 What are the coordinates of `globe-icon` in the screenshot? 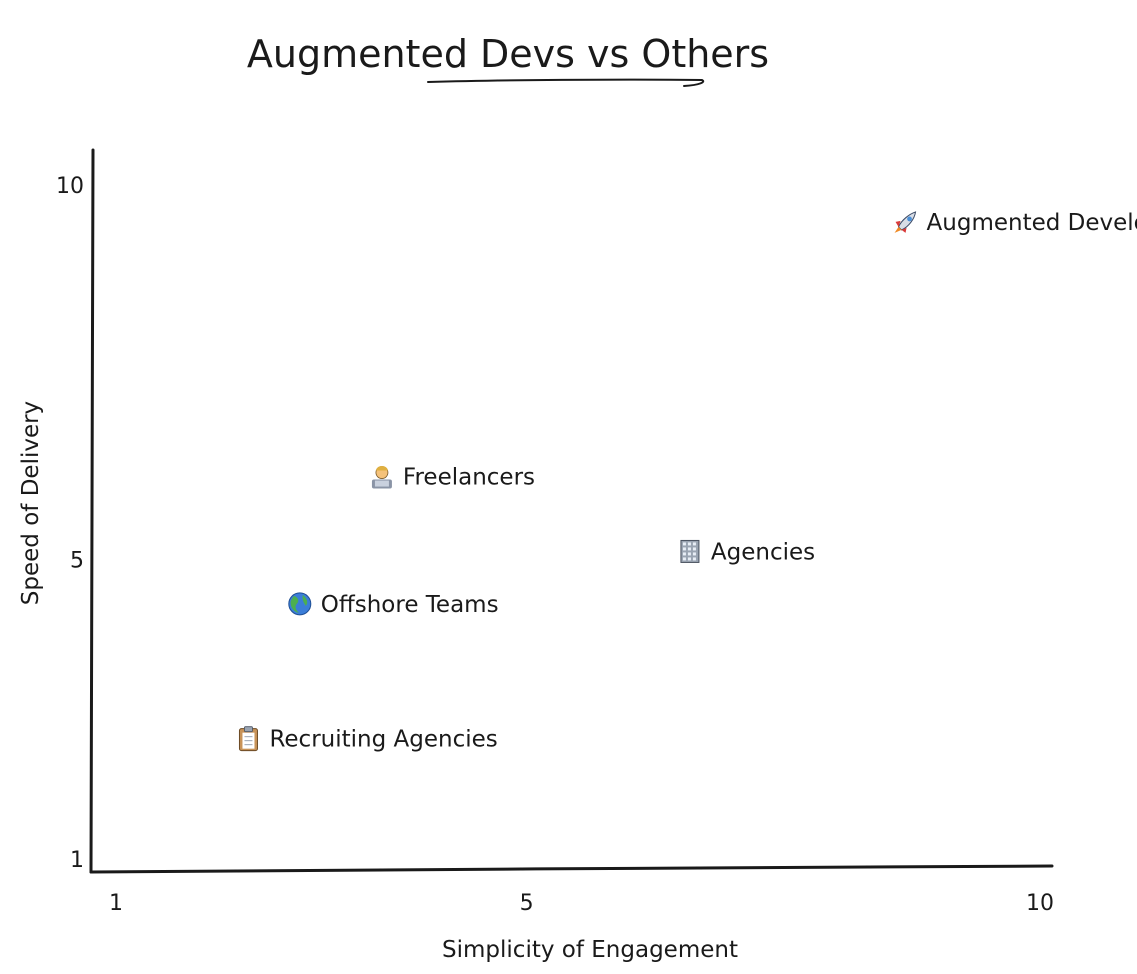 It's located at (300, 604).